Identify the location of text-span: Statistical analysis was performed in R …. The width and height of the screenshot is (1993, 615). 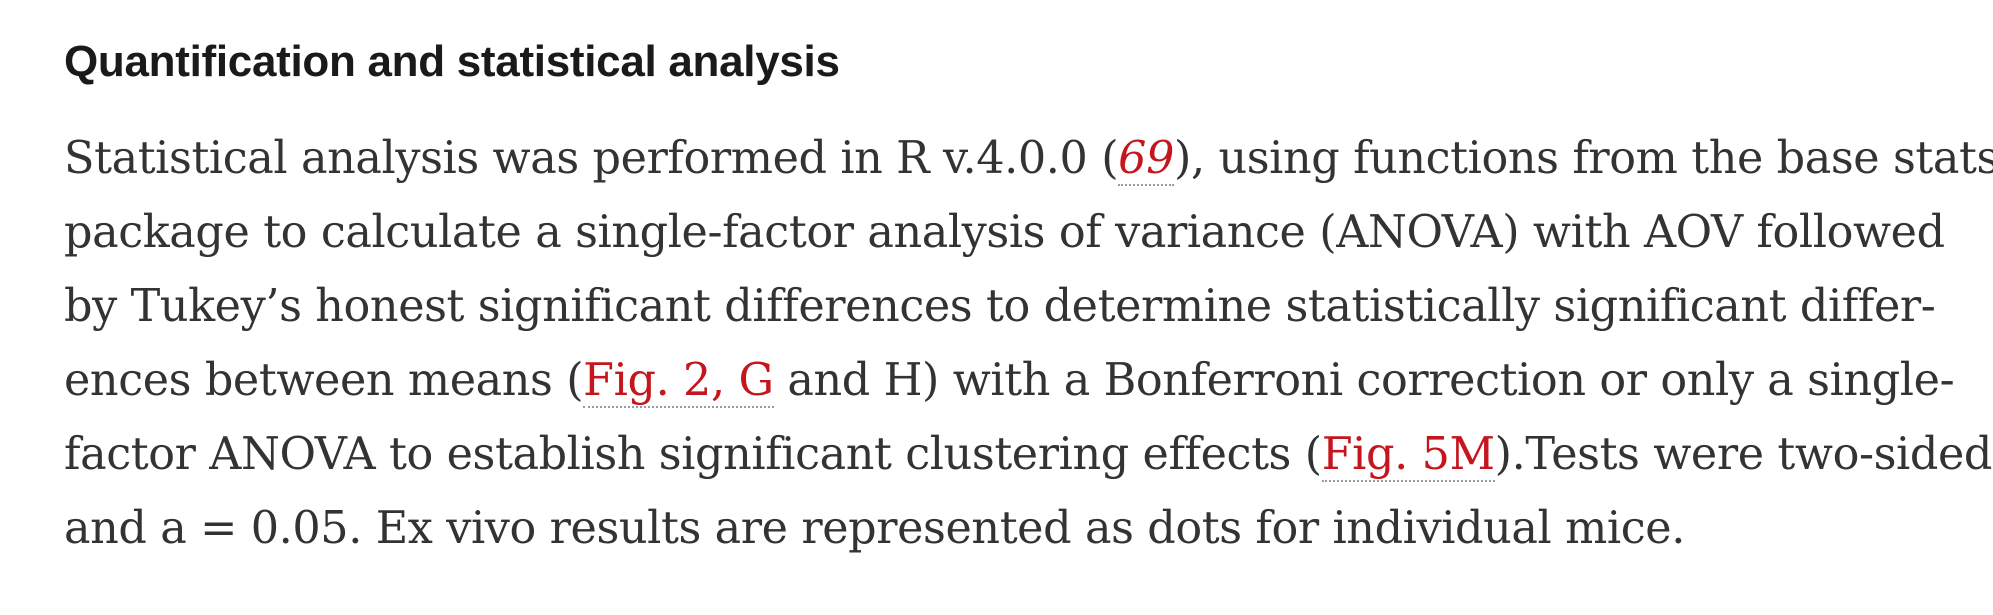
(591, 158).